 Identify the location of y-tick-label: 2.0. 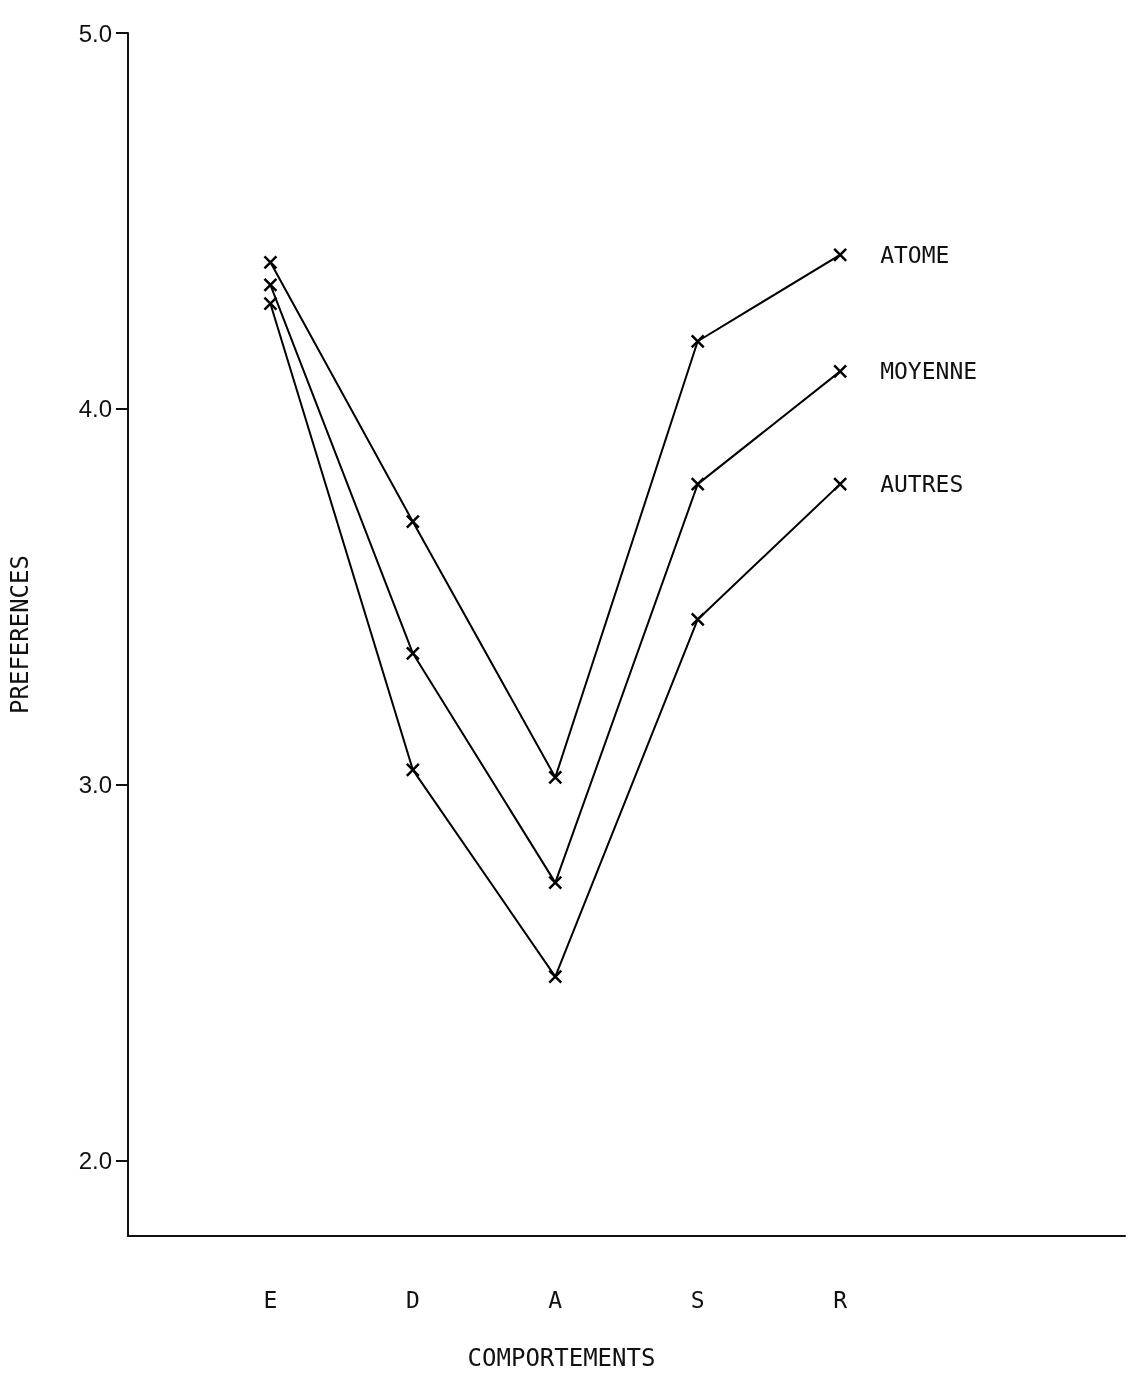
(95, 1161).